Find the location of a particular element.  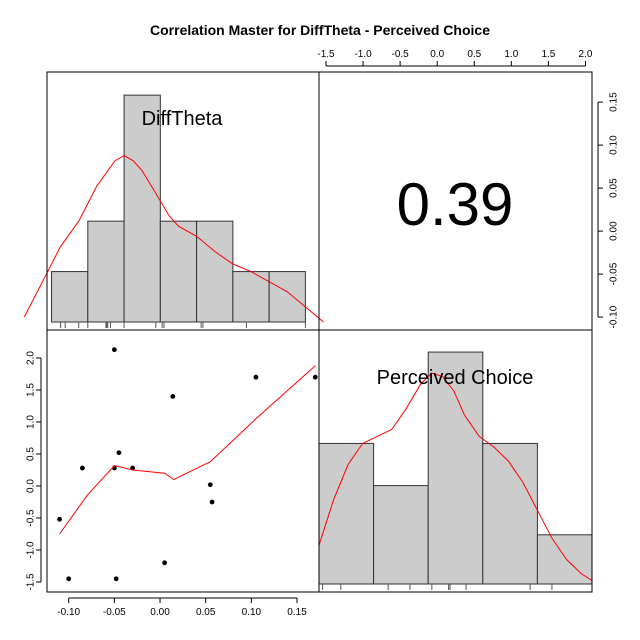

left-axis: -1.5 -1.0 -0.5 0.0 0.5 1.0 1.5 2.0 is located at coordinates (34, 471).